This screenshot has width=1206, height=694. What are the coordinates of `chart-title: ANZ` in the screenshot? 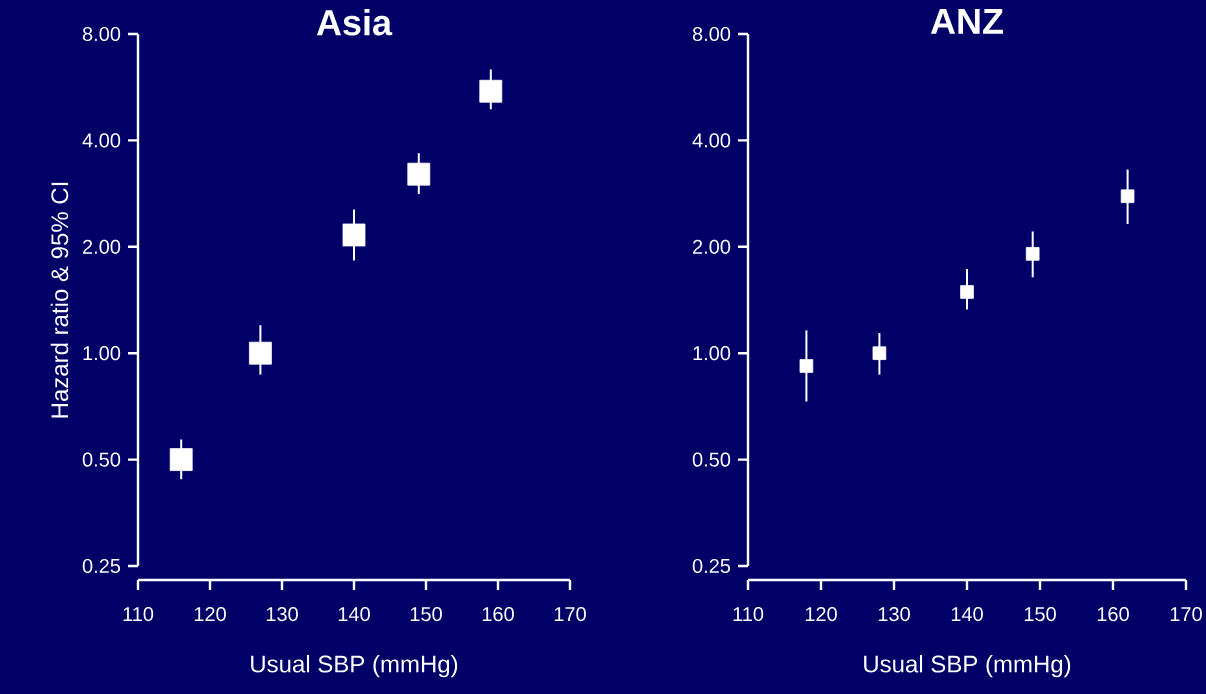 It's located at (966, 21).